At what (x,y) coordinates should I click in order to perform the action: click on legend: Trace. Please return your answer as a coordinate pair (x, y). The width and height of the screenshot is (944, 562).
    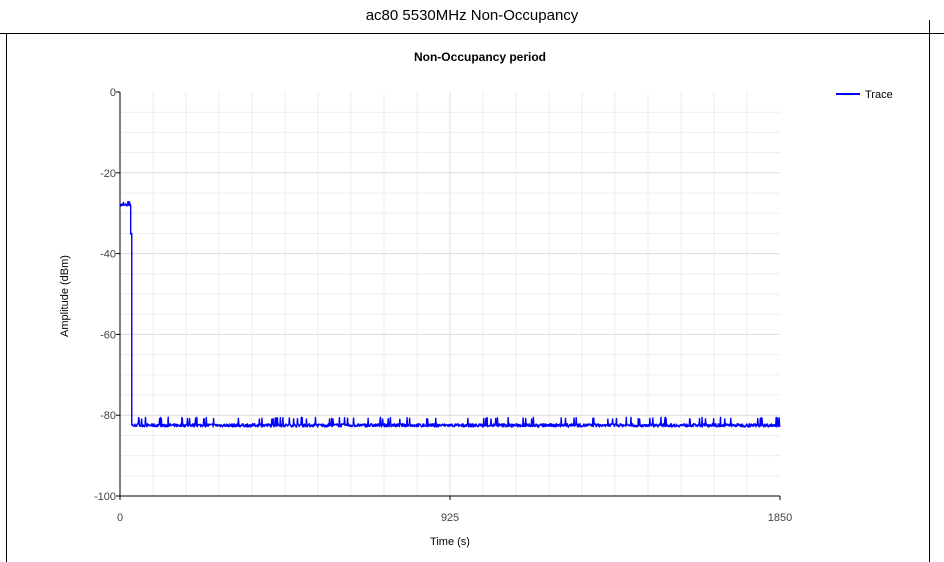
    Looking at the image, I should click on (864, 95).